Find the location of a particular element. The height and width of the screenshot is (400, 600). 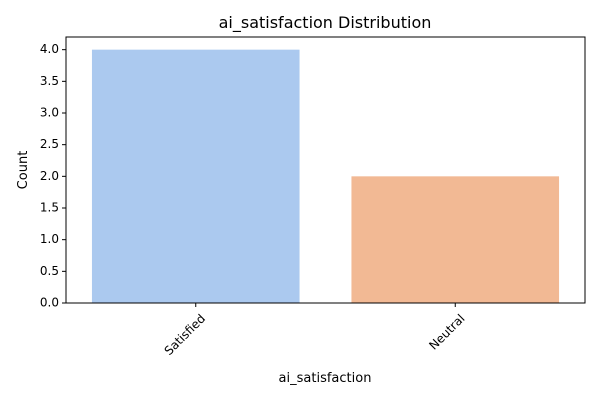

x-axis-label: ai_satisfaction is located at coordinates (325, 378).